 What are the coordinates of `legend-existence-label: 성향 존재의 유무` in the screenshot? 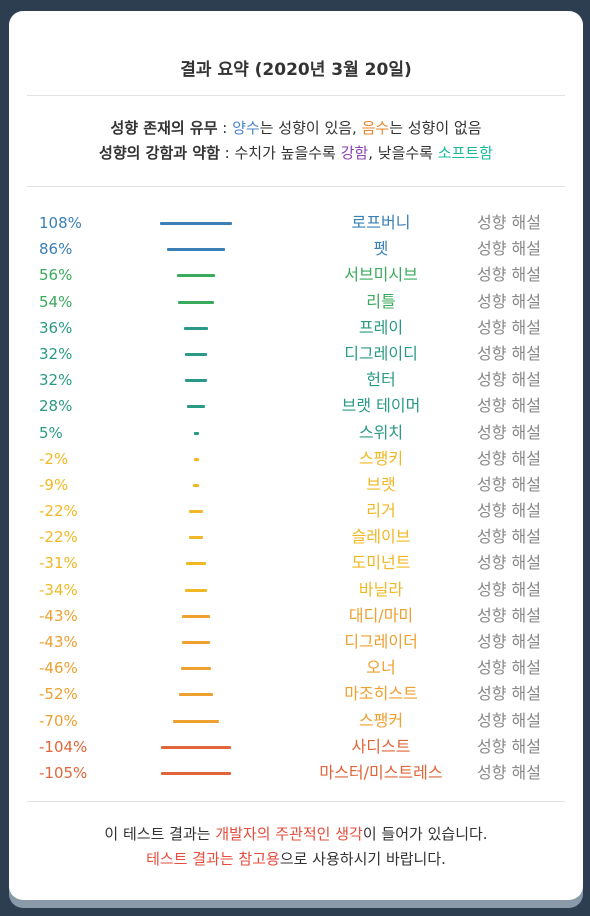 It's located at (164, 128).